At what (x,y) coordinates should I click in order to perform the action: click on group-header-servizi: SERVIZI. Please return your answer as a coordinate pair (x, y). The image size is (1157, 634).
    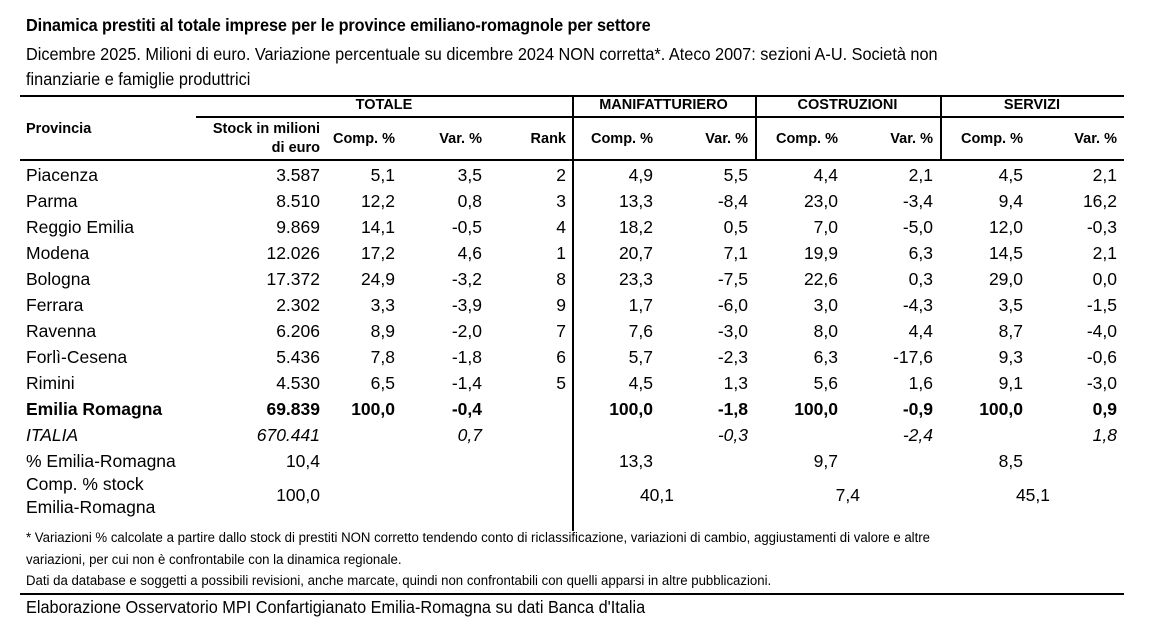
    Looking at the image, I should click on (1032, 105).